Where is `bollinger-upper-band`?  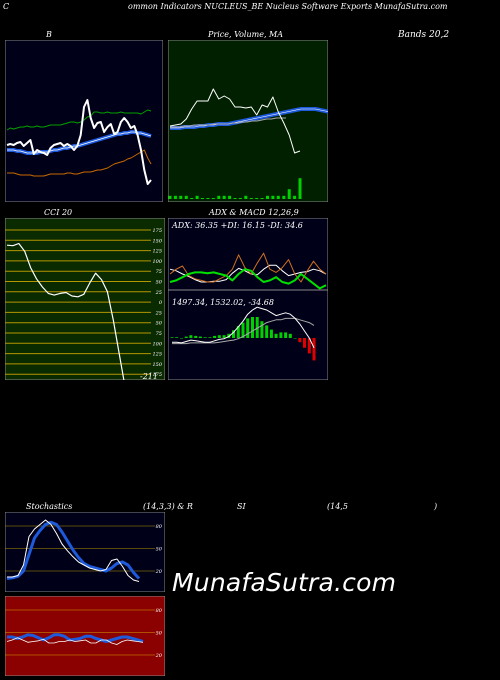 bollinger-upper-band is located at coordinates (79, 120).